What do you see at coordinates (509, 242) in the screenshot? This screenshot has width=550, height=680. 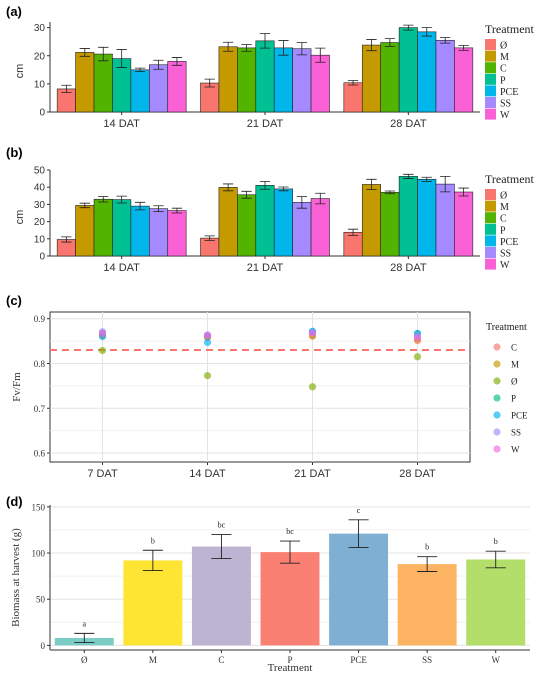 I see `legend-label: PCE` at bounding box center [509, 242].